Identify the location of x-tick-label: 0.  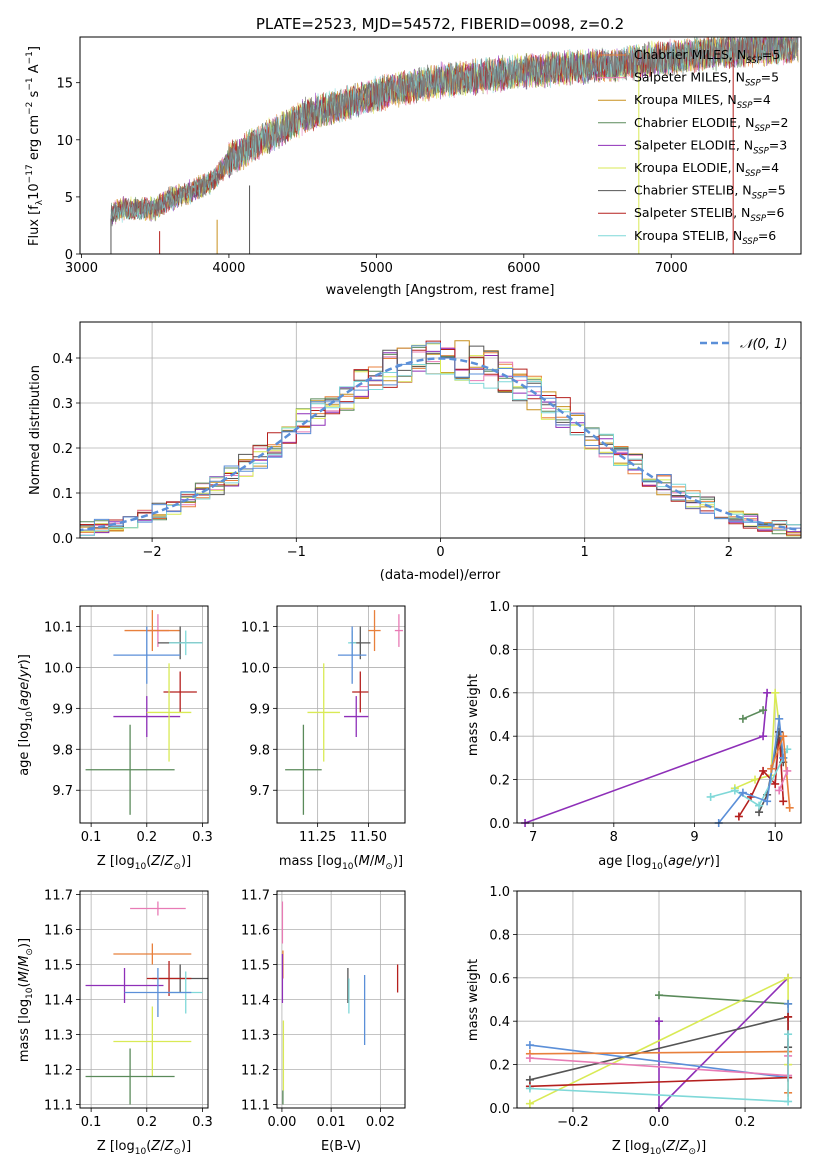
(440, 552).